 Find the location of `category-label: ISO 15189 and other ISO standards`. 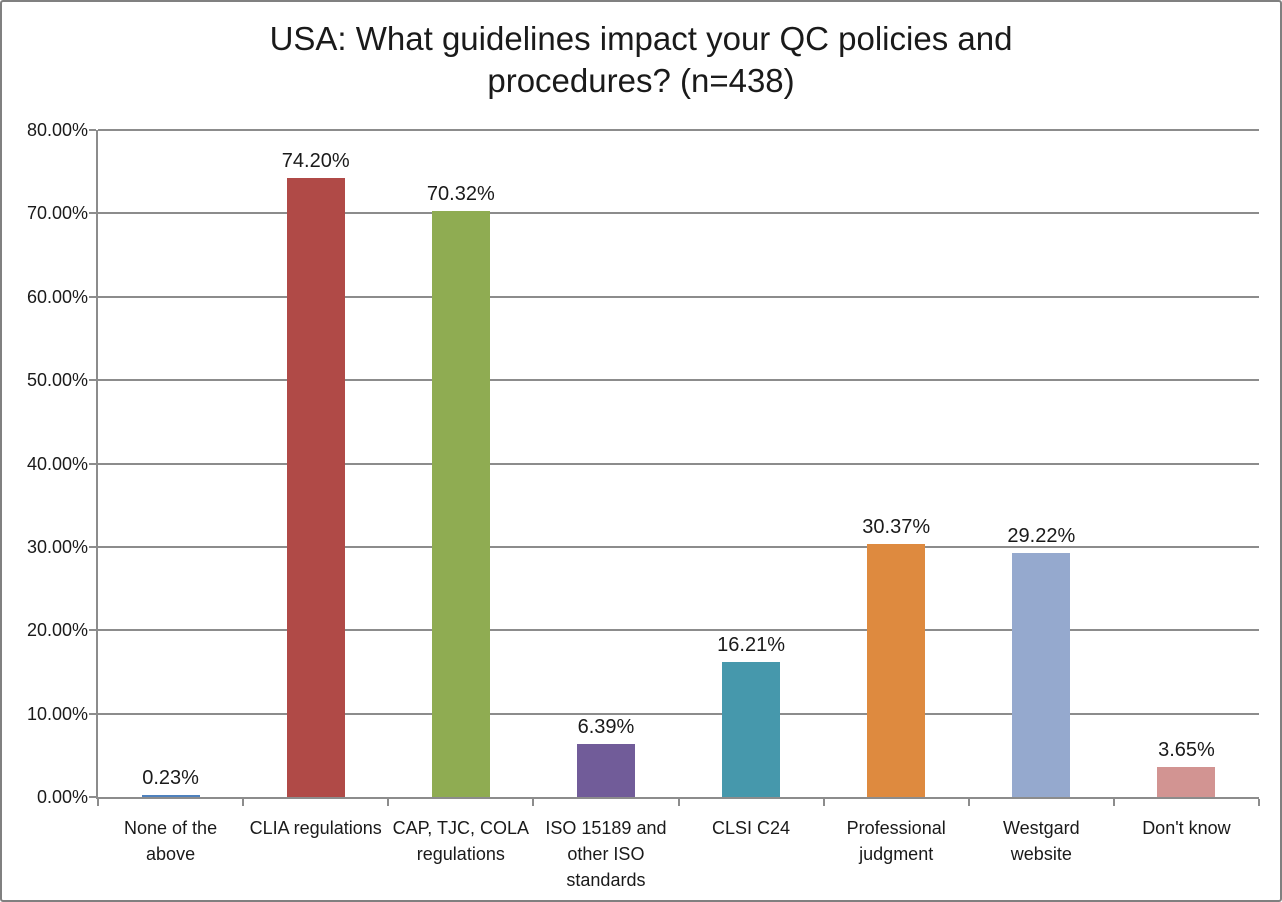

category-label: ISO 15189 and other ISO standards is located at coordinates (606, 854).